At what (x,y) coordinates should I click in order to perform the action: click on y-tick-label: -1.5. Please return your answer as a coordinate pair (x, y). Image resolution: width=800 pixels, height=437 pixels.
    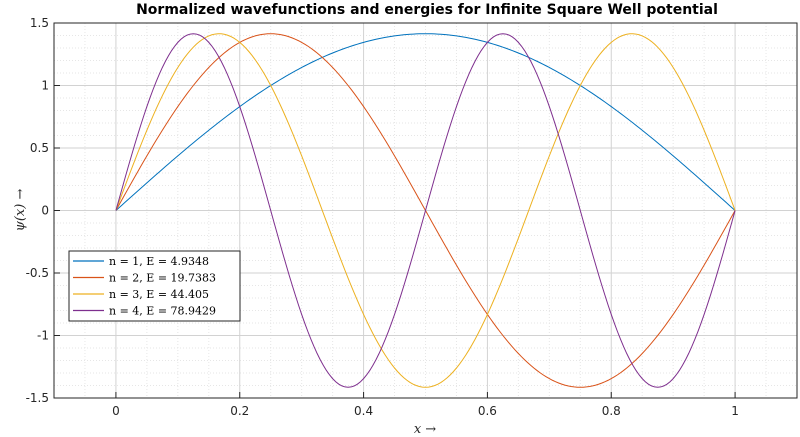
    Looking at the image, I should click on (37, 398).